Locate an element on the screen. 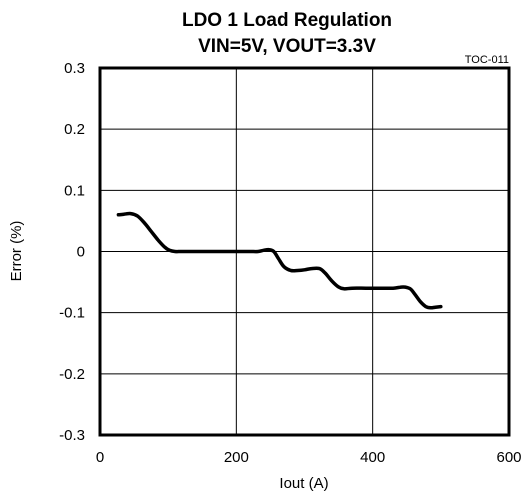 Image resolution: width=523 pixels, height=496 pixels. x-axis-ticks: 0 200 400 600 is located at coordinates (309, 457).